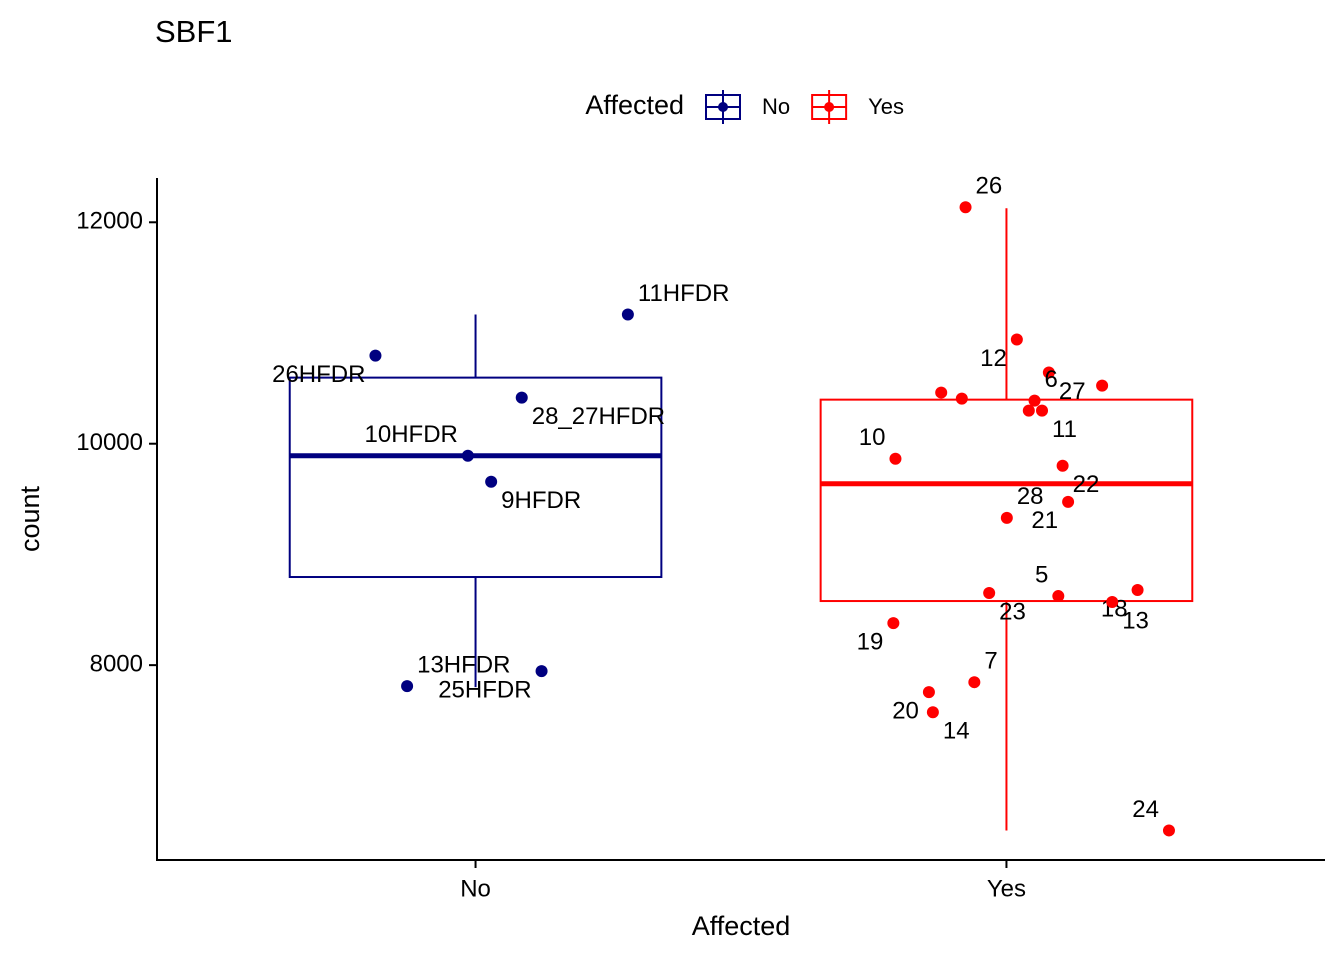 The height and width of the screenshot is (960, 1344). I want to click on point-label: 25HFDR, so click(484, 689).